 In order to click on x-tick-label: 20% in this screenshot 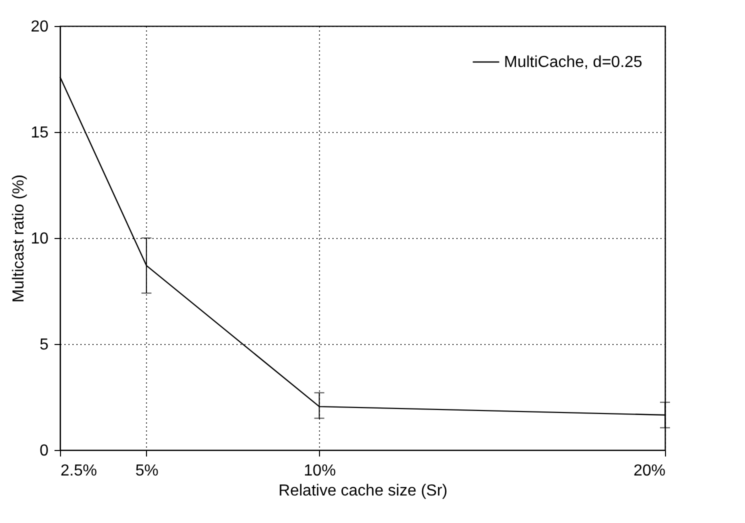, I will do `click(649, 471)`.